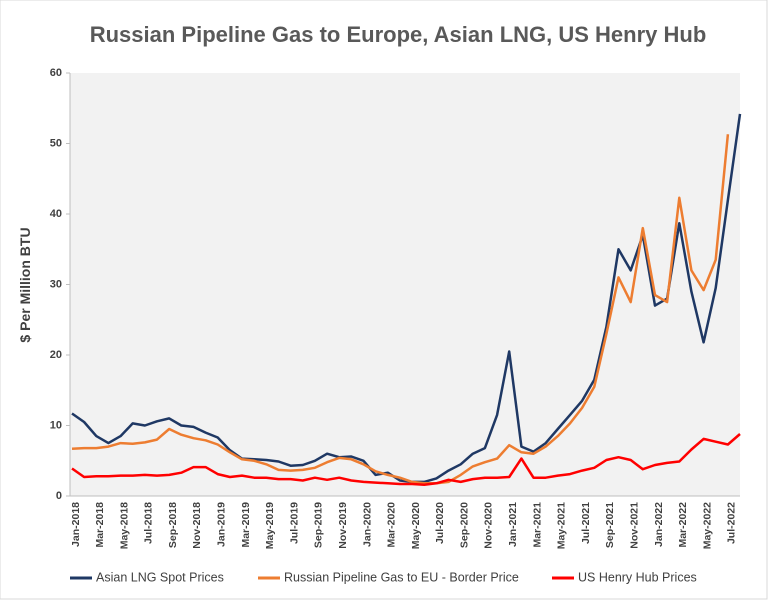  What do you see at coordinates (732, 523) in the screenshot?
I see `x-tick-label: Jul-2022` at bounding box center [732, 523].